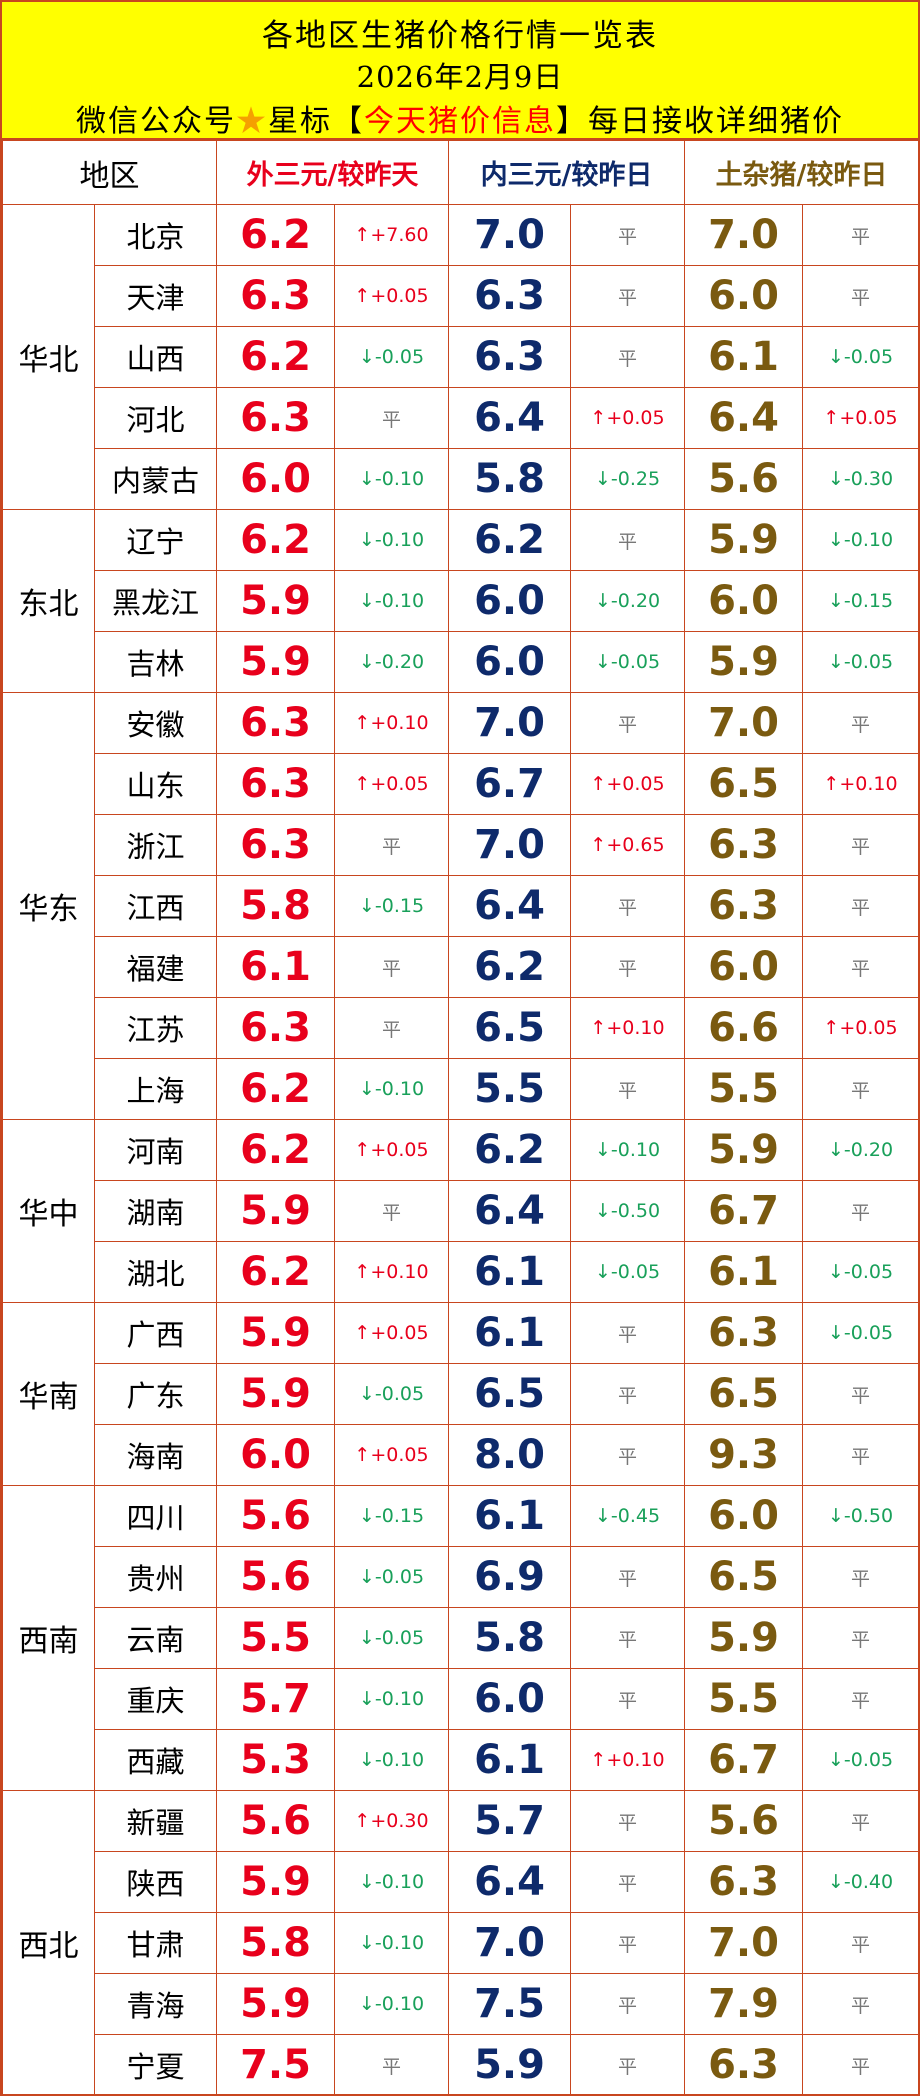  Describe the element at coordinates (743, 906) in the screenshot. I see `local-price: 6.3` at that location.